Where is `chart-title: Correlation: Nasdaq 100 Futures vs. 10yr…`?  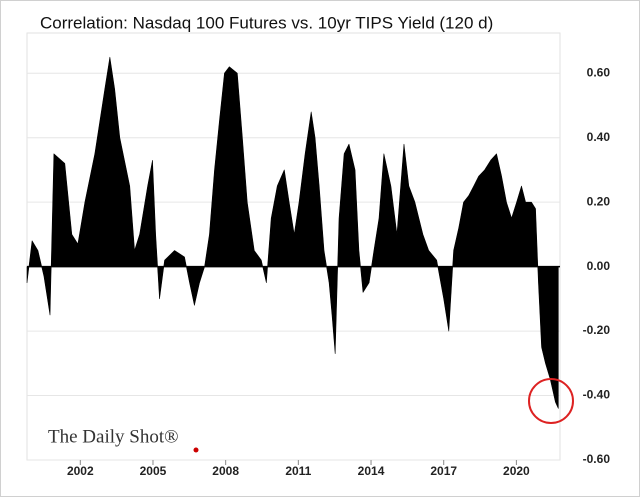 chart-title: Correlation: Nasdaq 100 Futures vs. 10yr… is located at coordinates (266, 22).